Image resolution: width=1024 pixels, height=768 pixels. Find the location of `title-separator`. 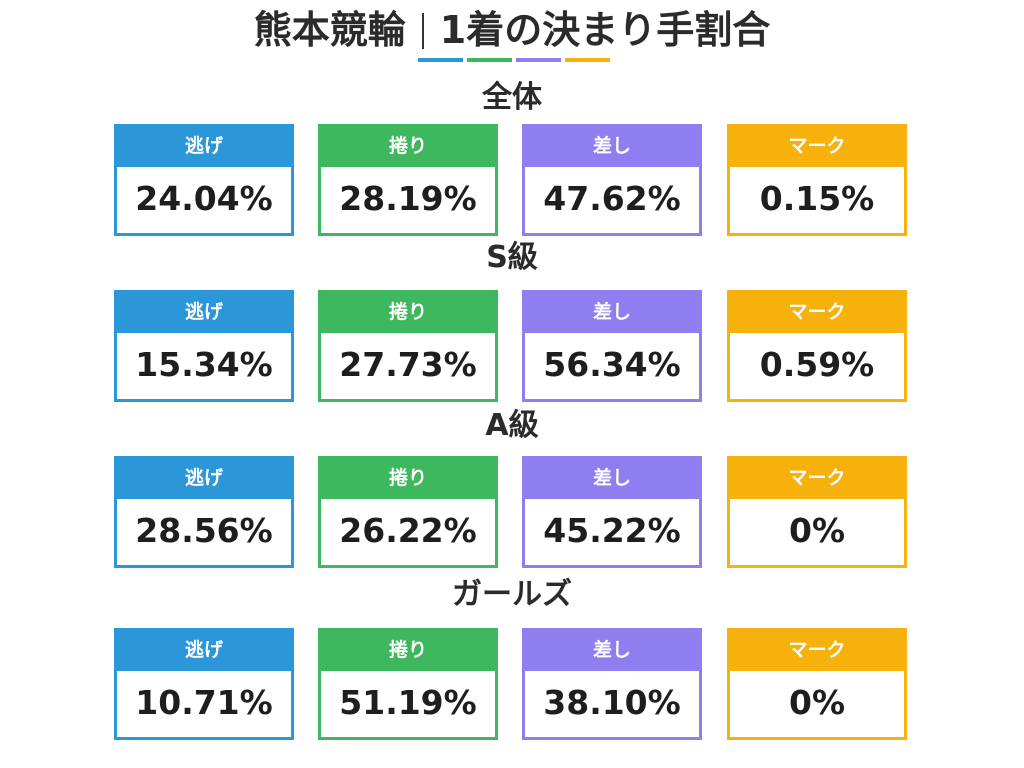

title-separator is located at coordinates (422, 31).